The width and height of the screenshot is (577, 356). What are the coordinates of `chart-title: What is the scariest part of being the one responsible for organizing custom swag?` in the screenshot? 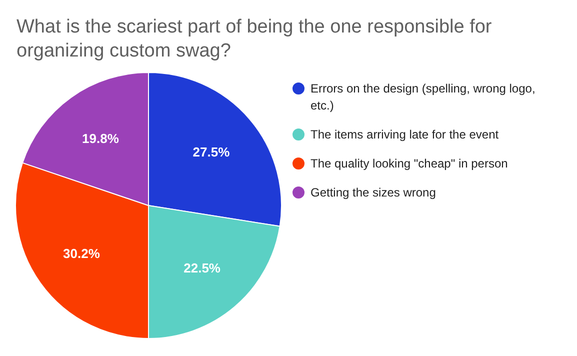 It's located at (254, 39).